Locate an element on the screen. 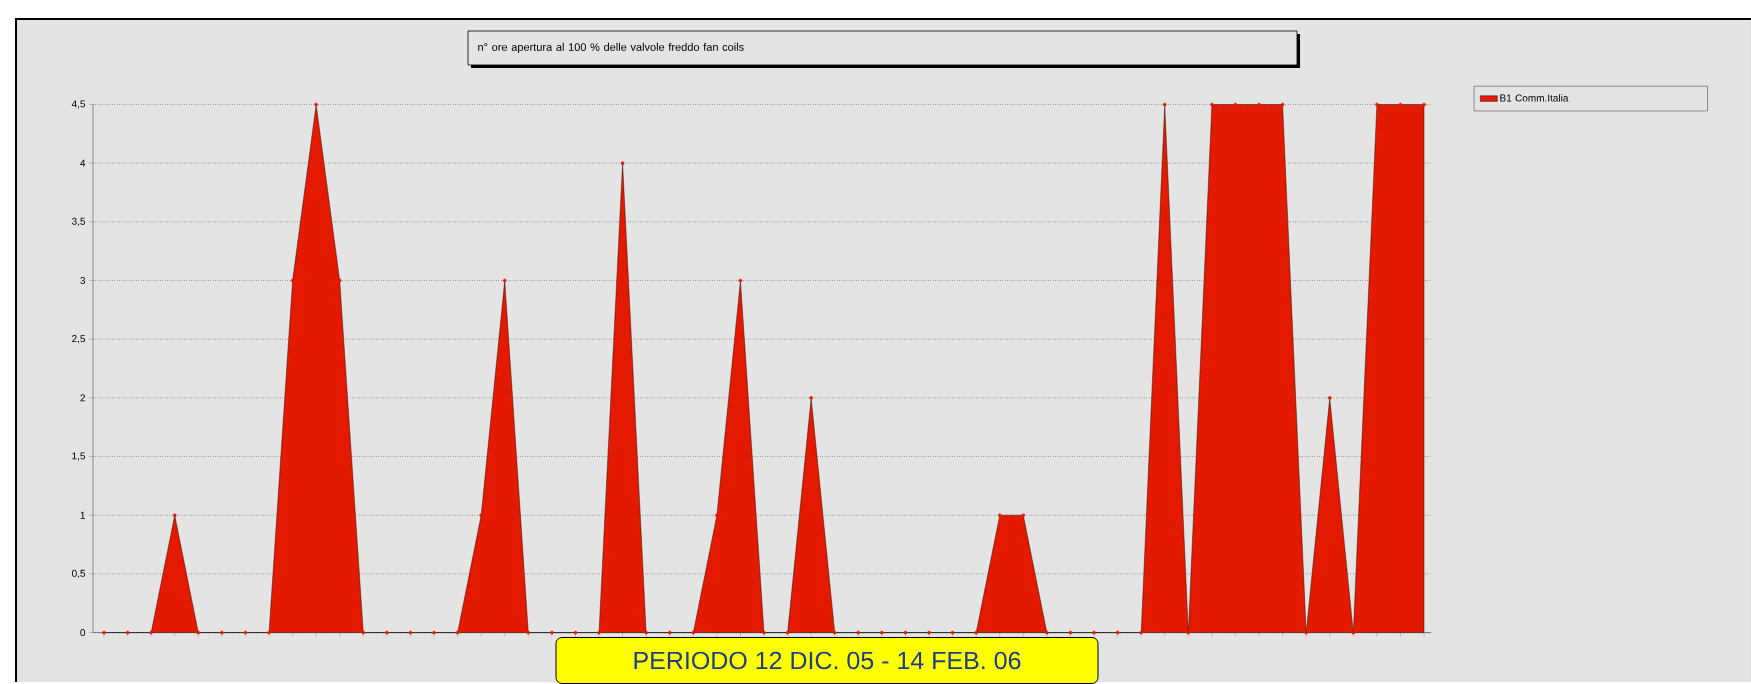  chart-title: n° ore apertura al 100 % delle valvole freddo fan coils is located at coordinates (611, 48).